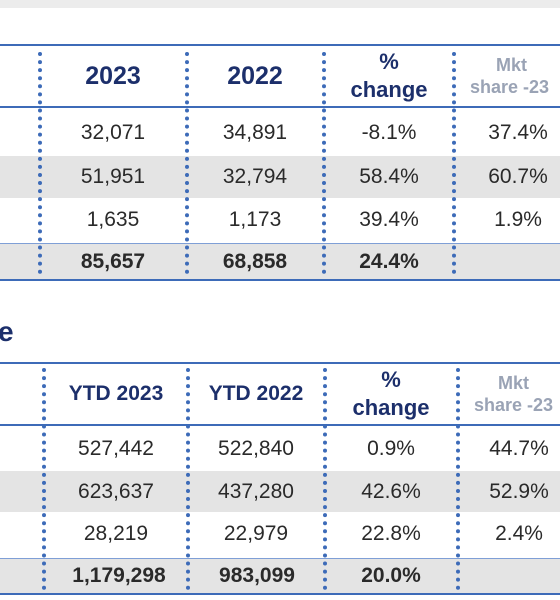 The image size is (560, 600). What do you see at coordinates (391, 575) in the screenshot?
I see `total-change: 20.0%` at bounding box center [391, 575].